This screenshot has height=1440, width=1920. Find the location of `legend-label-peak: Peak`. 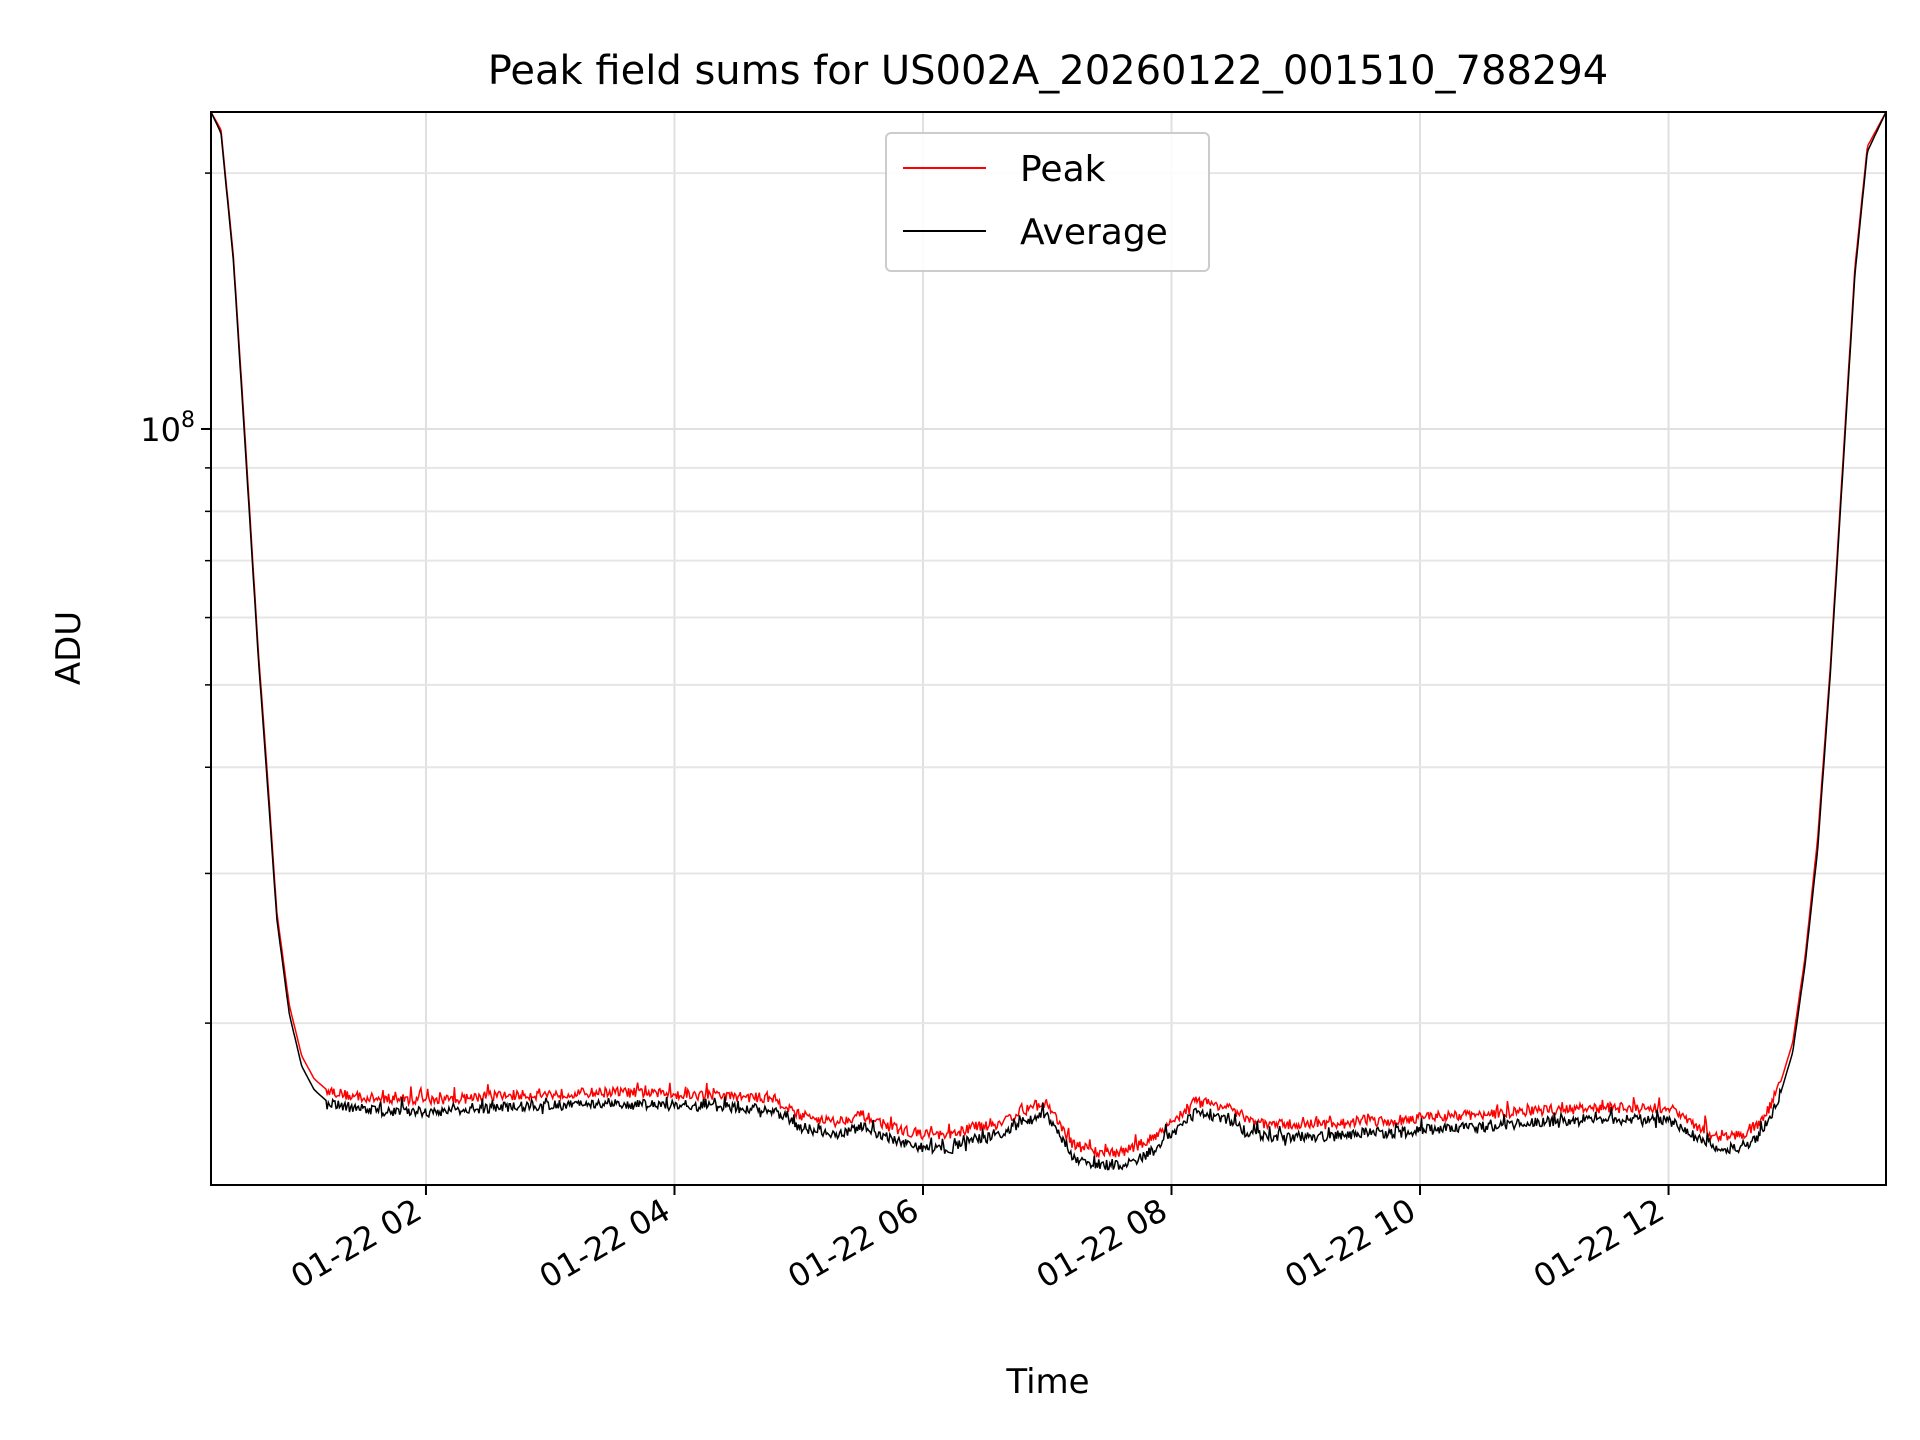

legend-label-peak: Peak is located at coordinates (1063, 169).